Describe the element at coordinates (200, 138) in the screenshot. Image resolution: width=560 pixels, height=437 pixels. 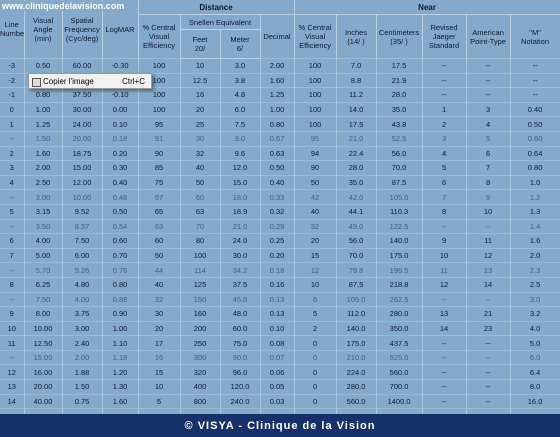
I see `cell: 30` at that location.